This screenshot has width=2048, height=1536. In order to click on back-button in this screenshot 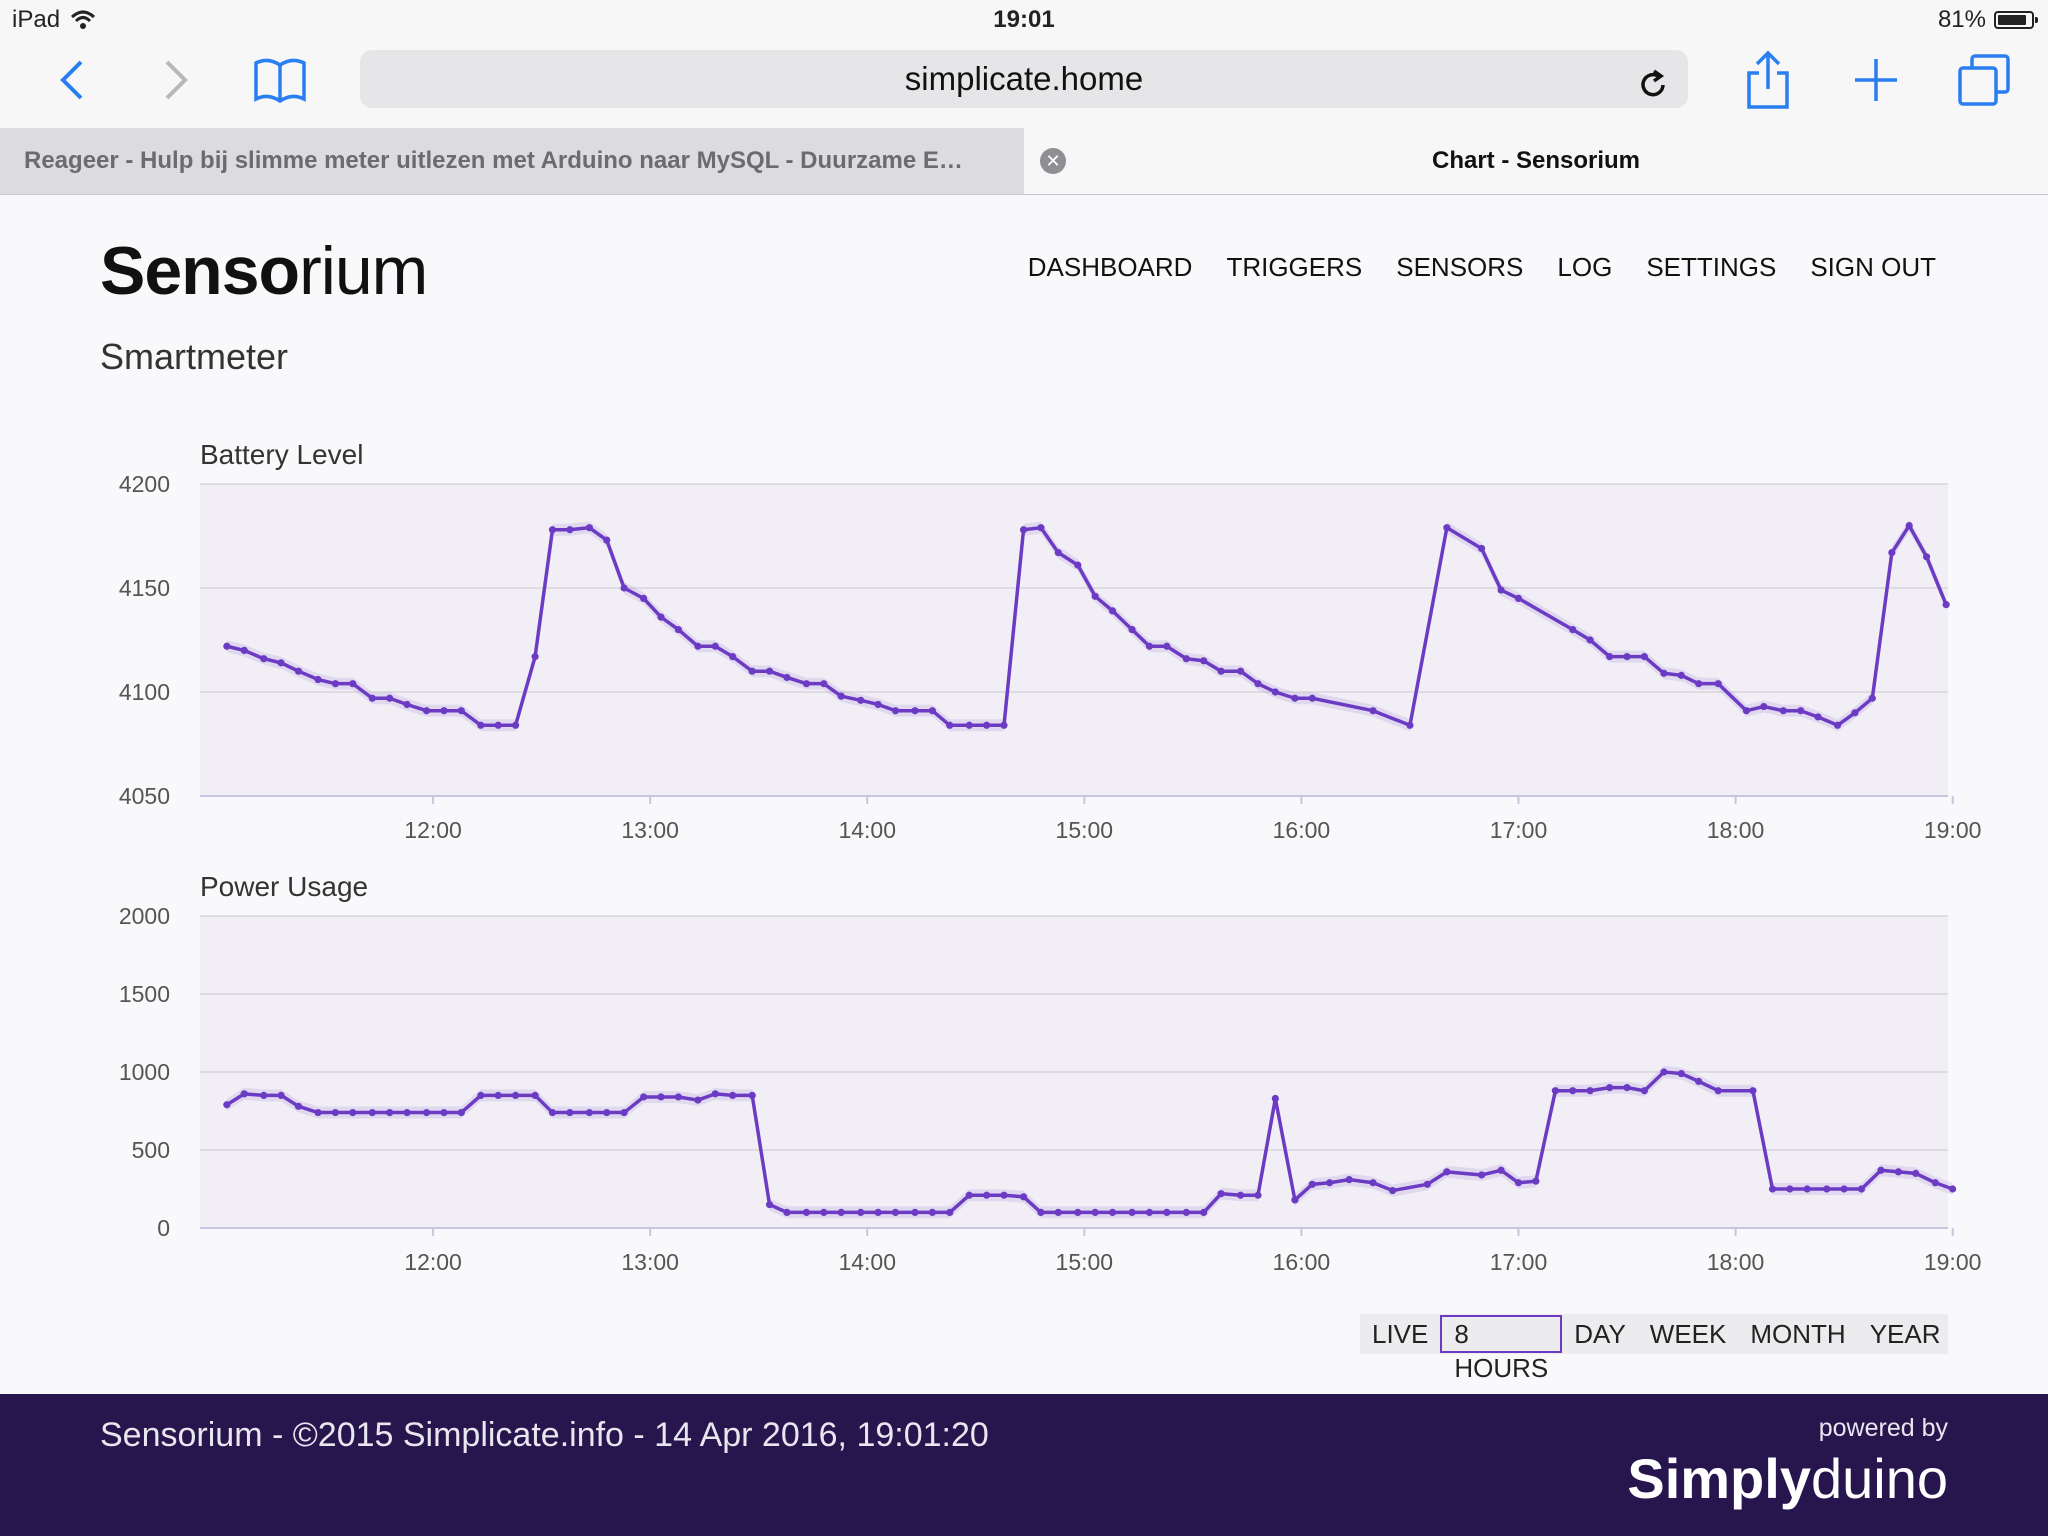, I will do `click(72, 80)`.